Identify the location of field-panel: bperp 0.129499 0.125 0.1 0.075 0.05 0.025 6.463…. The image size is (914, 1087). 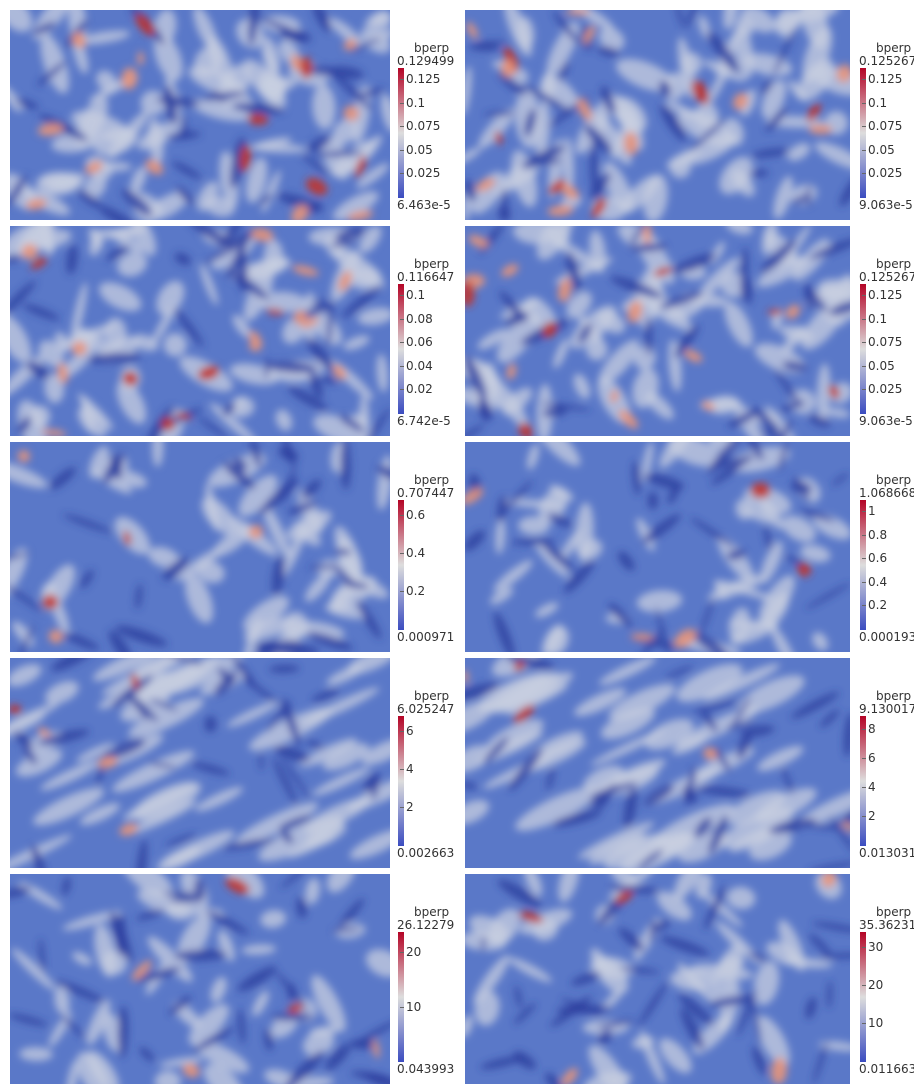
(228, 115).